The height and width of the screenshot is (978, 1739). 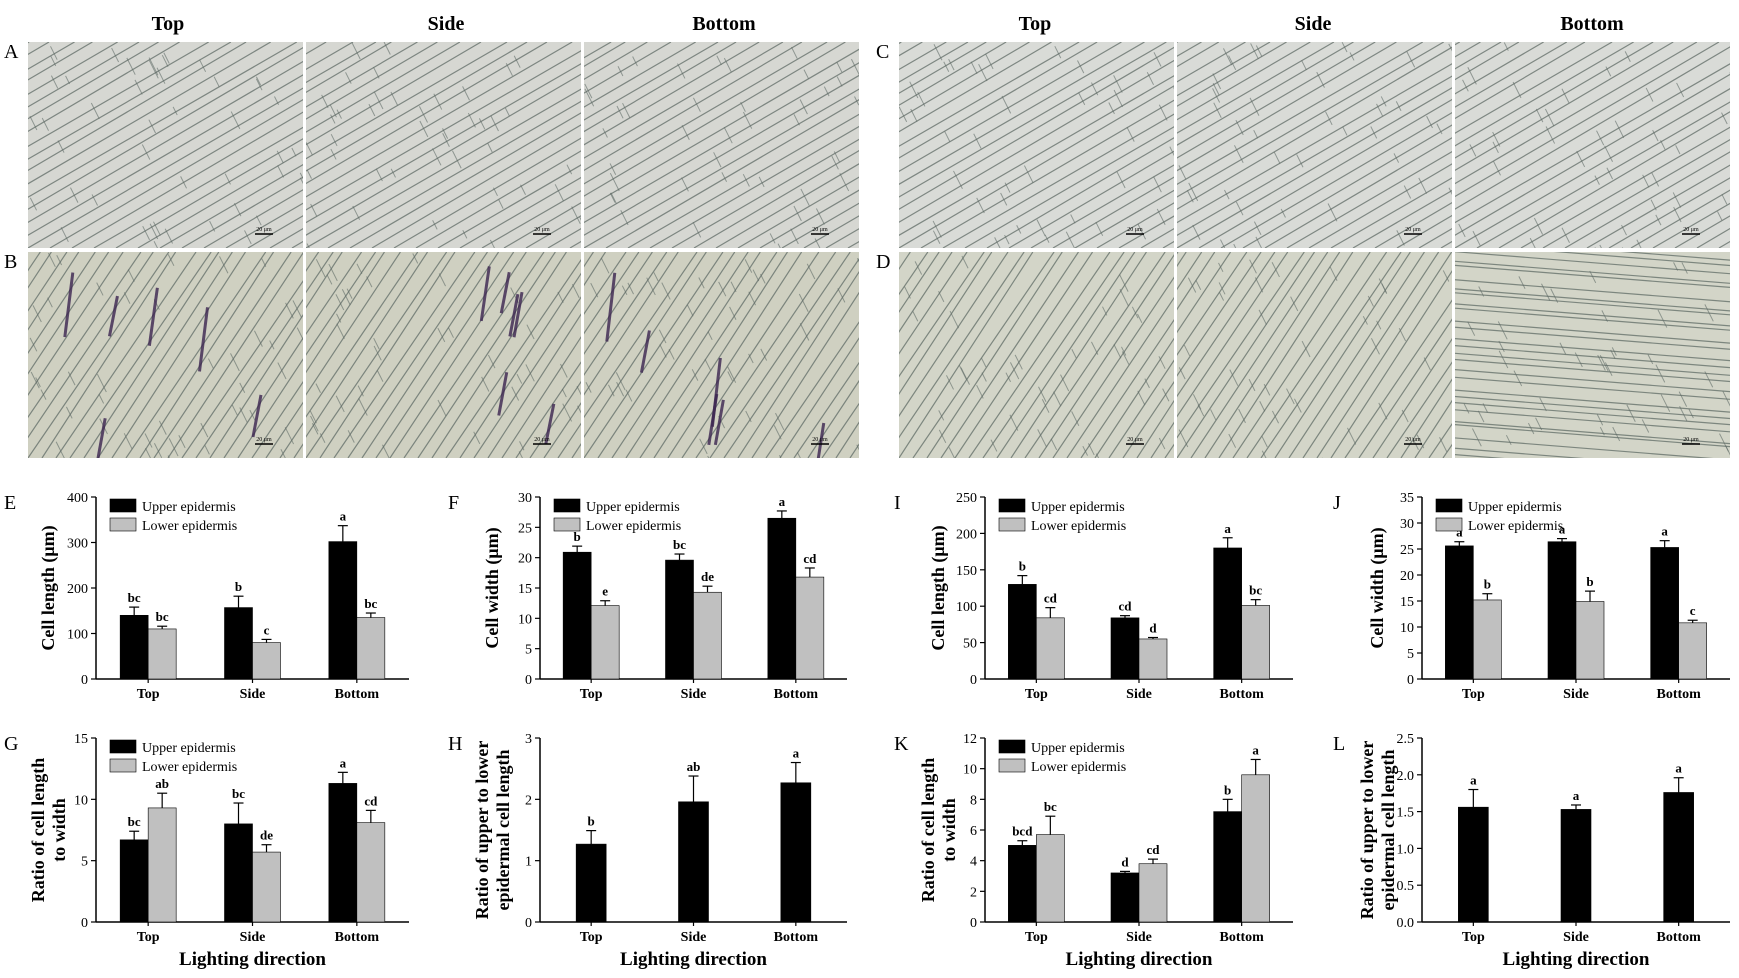 I want to click on panel-letter: I, so click(x=897, y=503).